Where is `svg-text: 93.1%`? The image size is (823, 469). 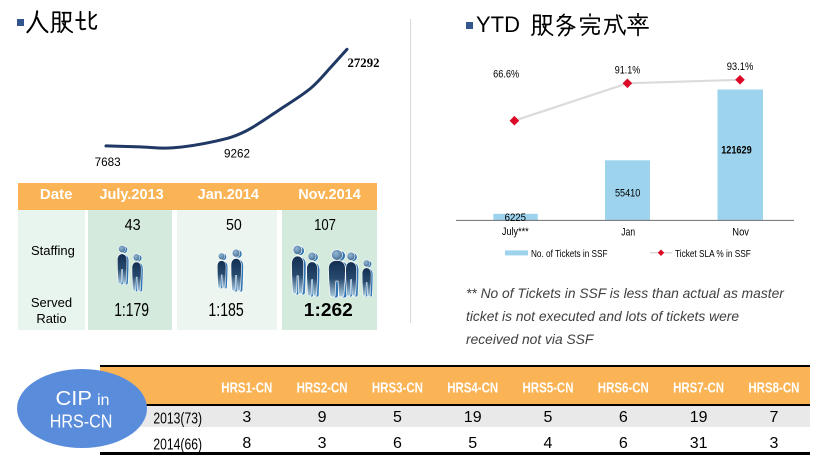
svg-text: 93.1% is located at coordinates (740, 67).